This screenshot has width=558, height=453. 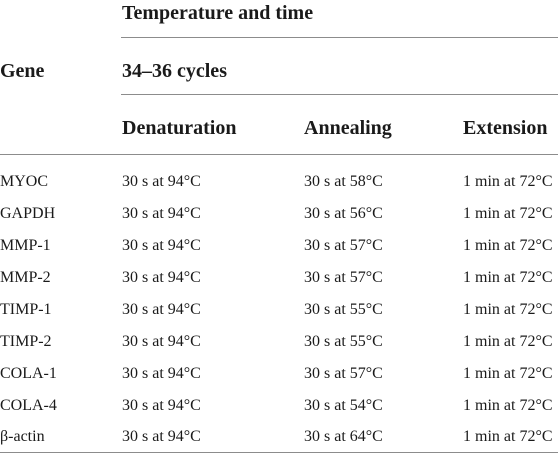 What do you see at coordinates (348, 128) in the screenshot?
I see `header-annealing: Annealing` at bounding box center [348, 128].